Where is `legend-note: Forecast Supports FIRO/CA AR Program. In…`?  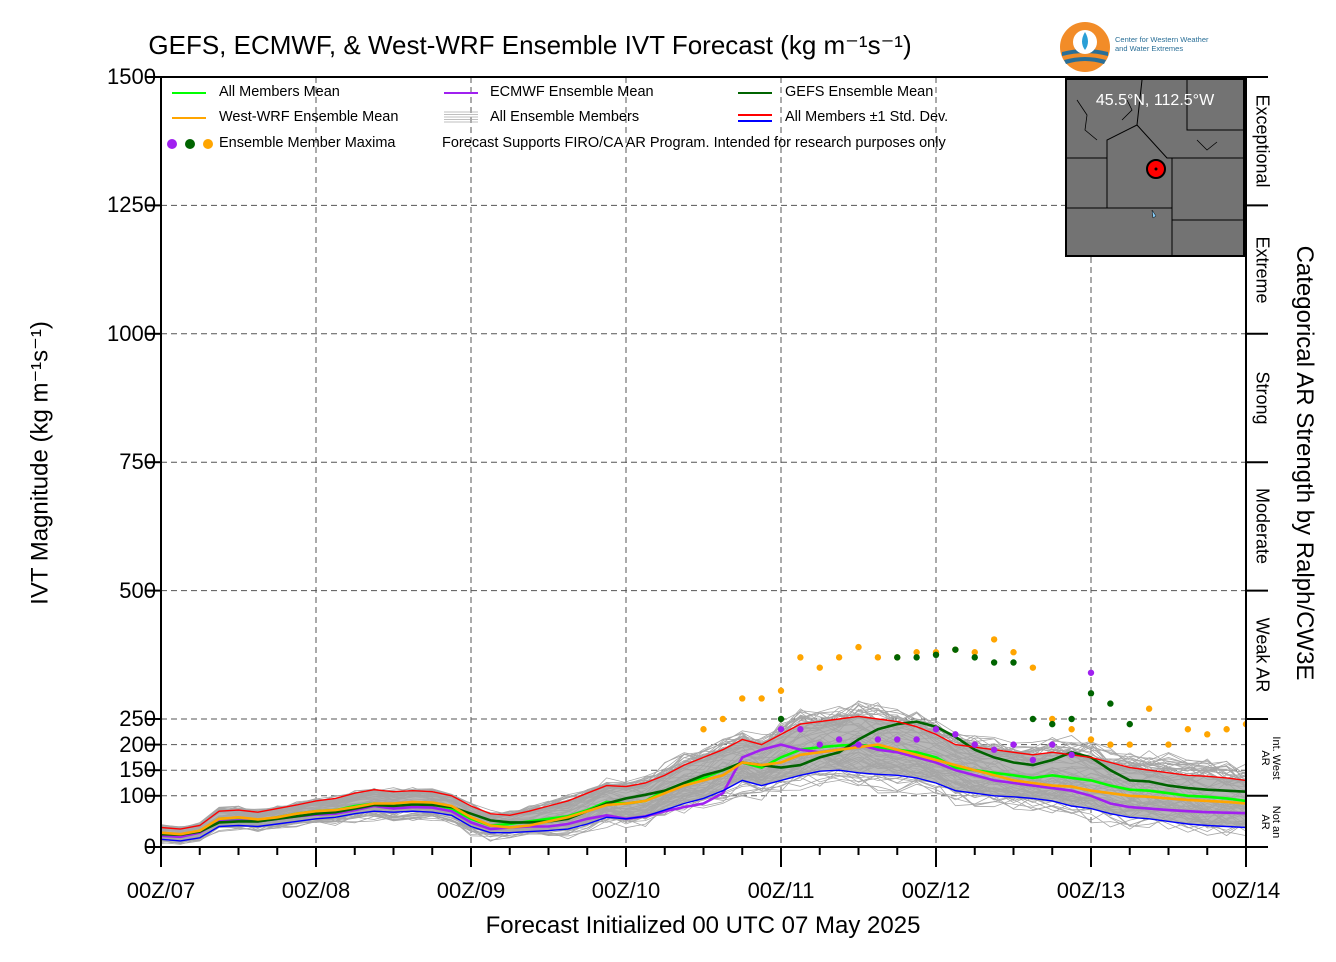
legend-note: Forecast Supports FIRO/CA AR Program. In… is located at coordinates (694, 143).